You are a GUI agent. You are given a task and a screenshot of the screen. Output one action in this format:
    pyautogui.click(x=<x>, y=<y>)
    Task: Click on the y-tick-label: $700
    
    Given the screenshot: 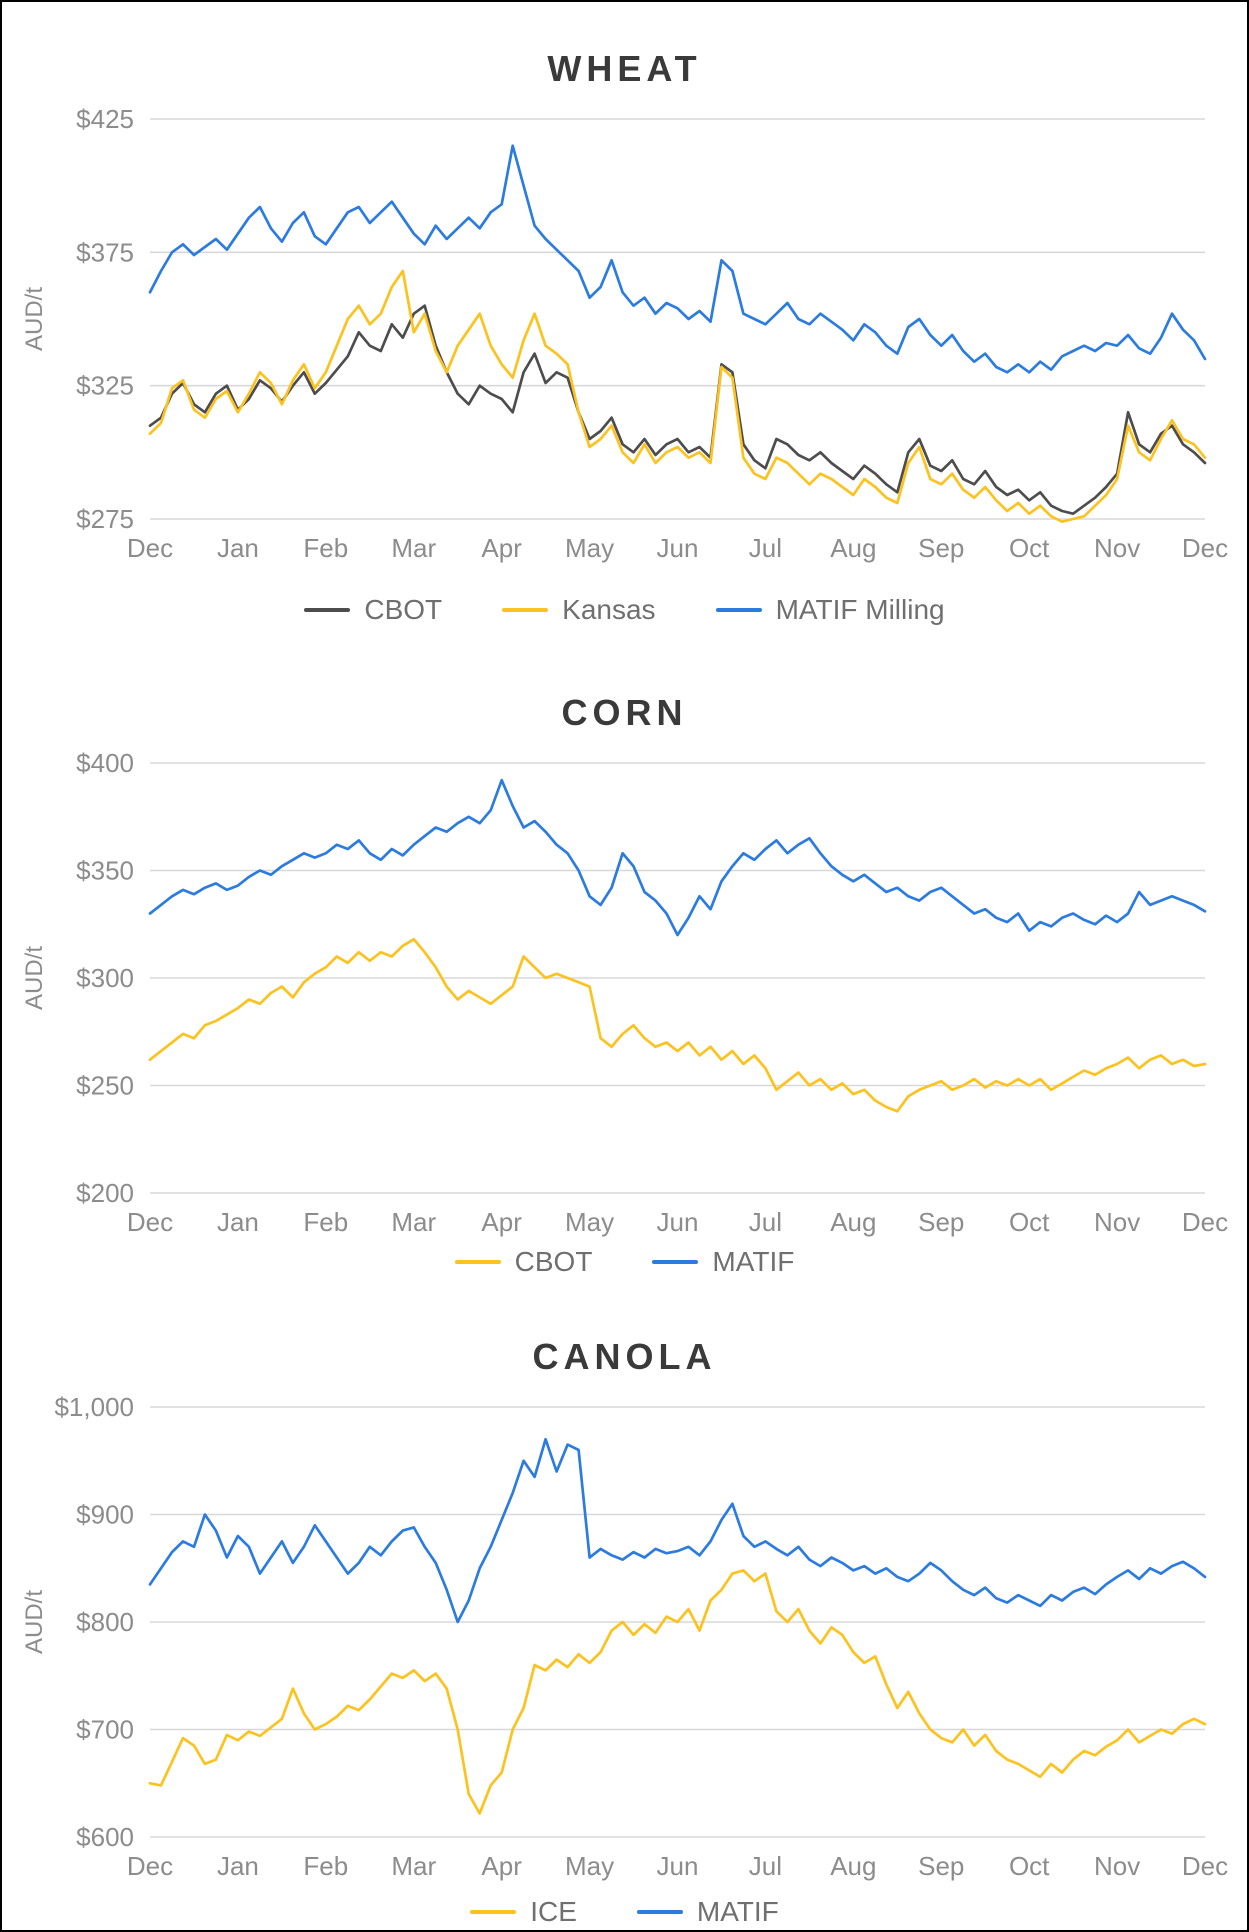 What is the action you would take?
    pyautogui.click(x=105, y=1730)
    